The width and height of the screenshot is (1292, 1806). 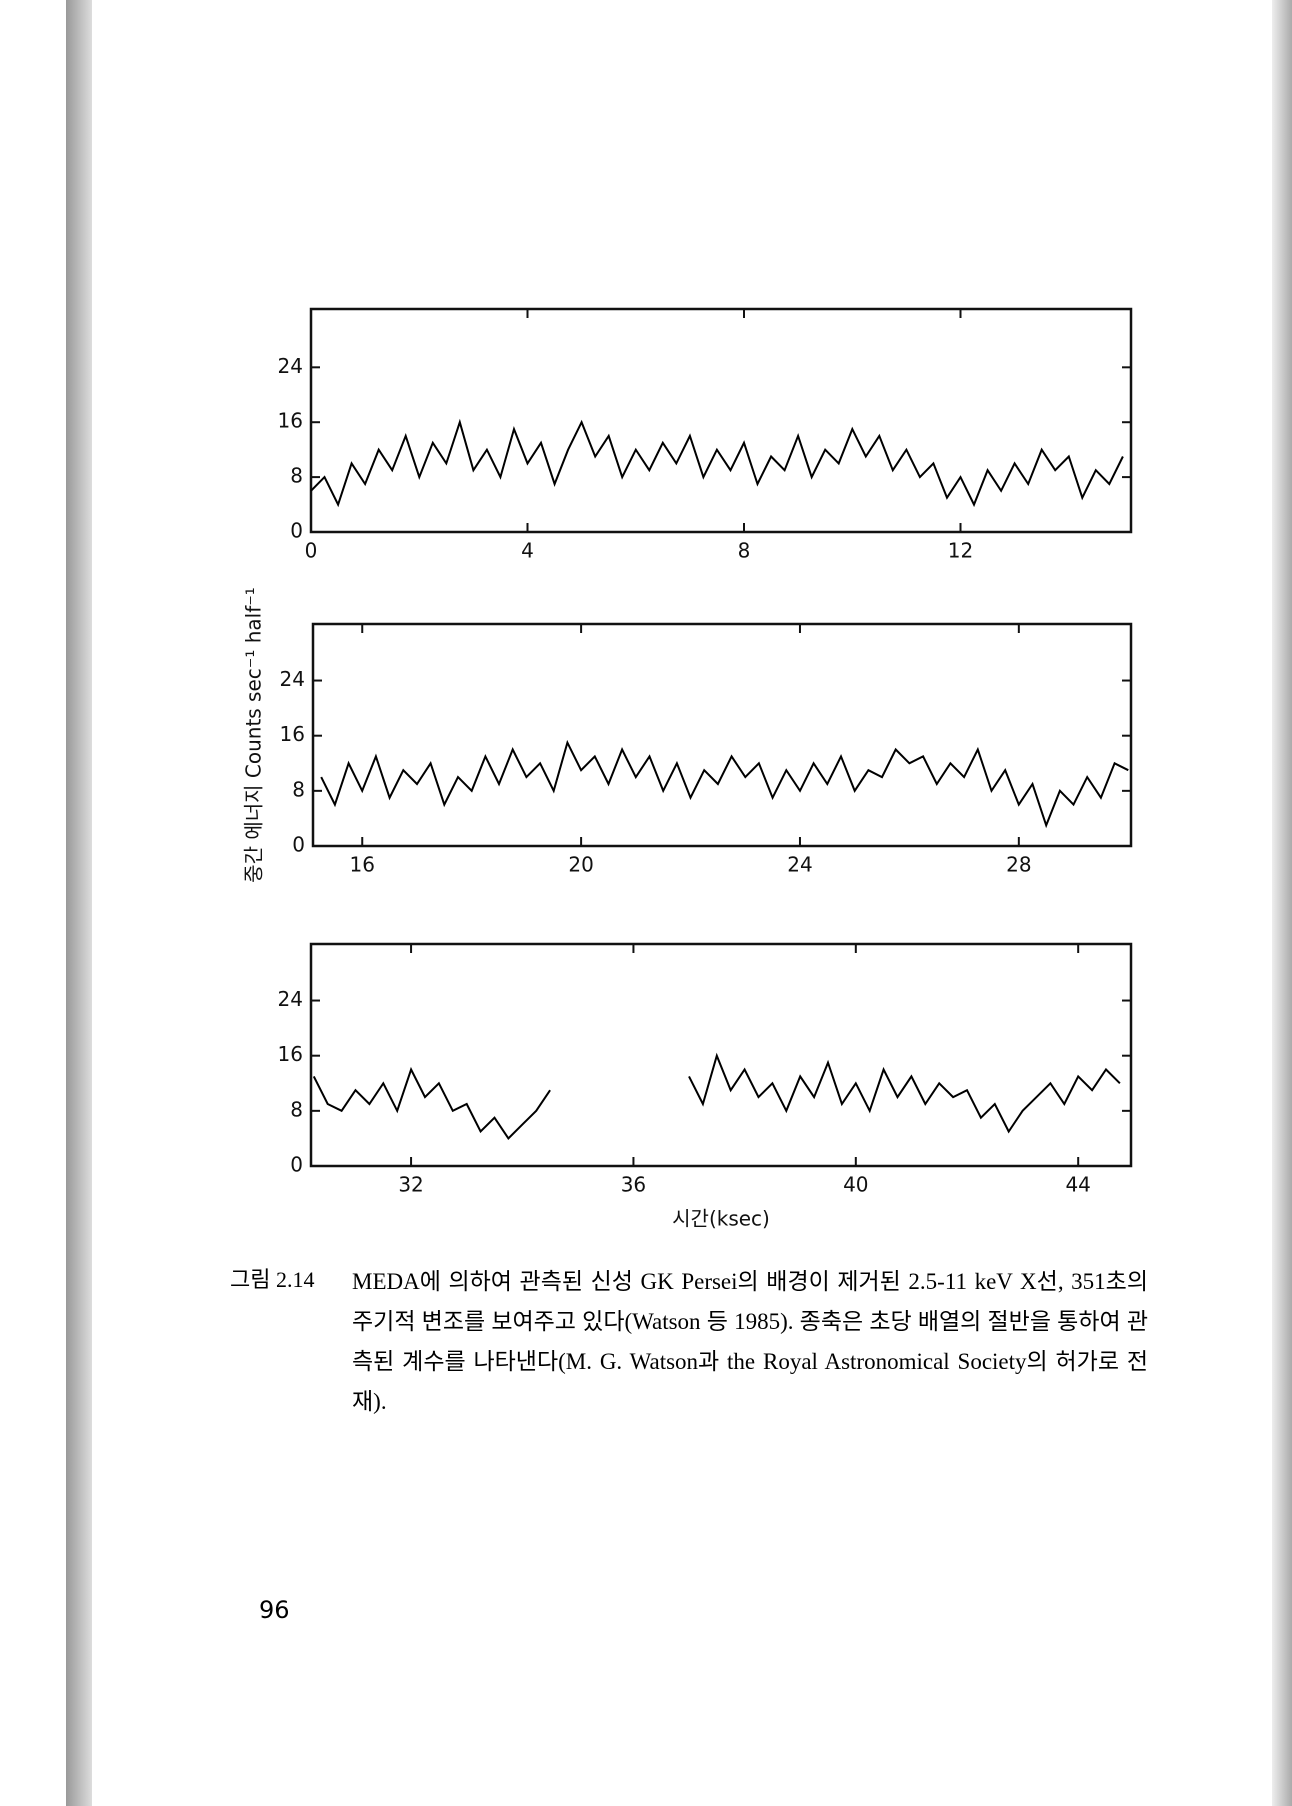 What do you see at coordinates (311, 551) in the screenshot?
I see `x-tick-label: 0` at bounding box center [311, 551].